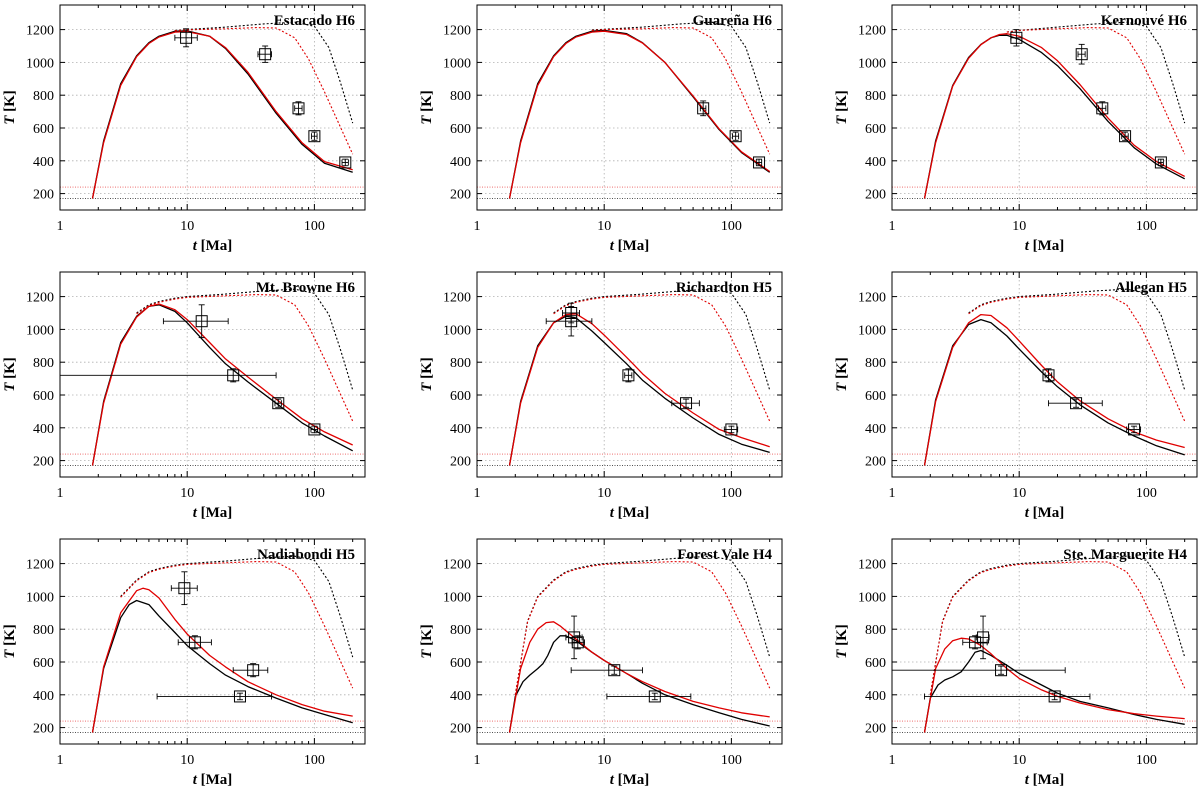  What do you see at coordinates (724, 555) in the screenshot?
I see `chart-title: Forest Vale H4` at bounding box center [724, 555].